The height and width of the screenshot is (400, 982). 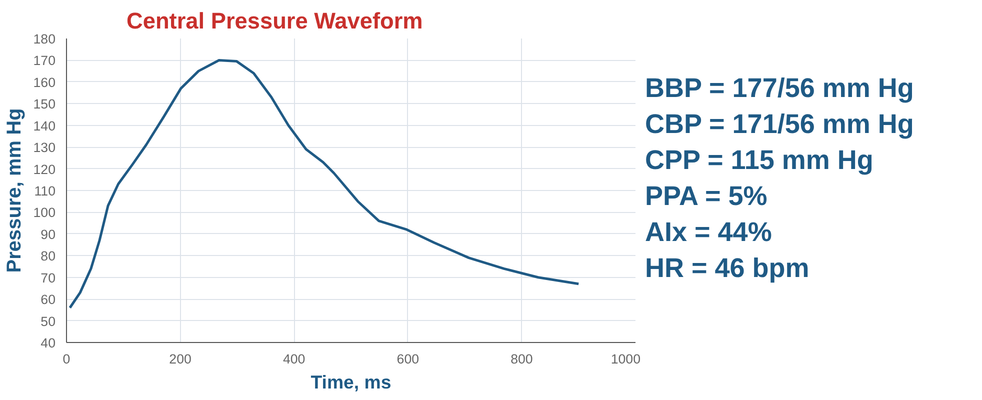 What do you see at coordinates (706, 196) in the screenshot?
I see `text: PPA = 5%` at bounding box center [706, 196].